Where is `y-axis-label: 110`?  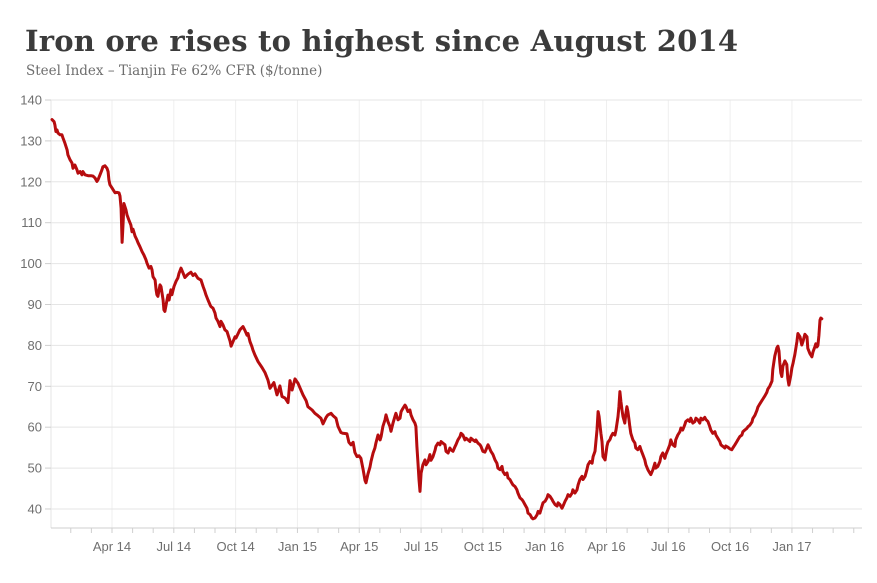
y-axis-label: 110 is located at coordinates (31, 222).